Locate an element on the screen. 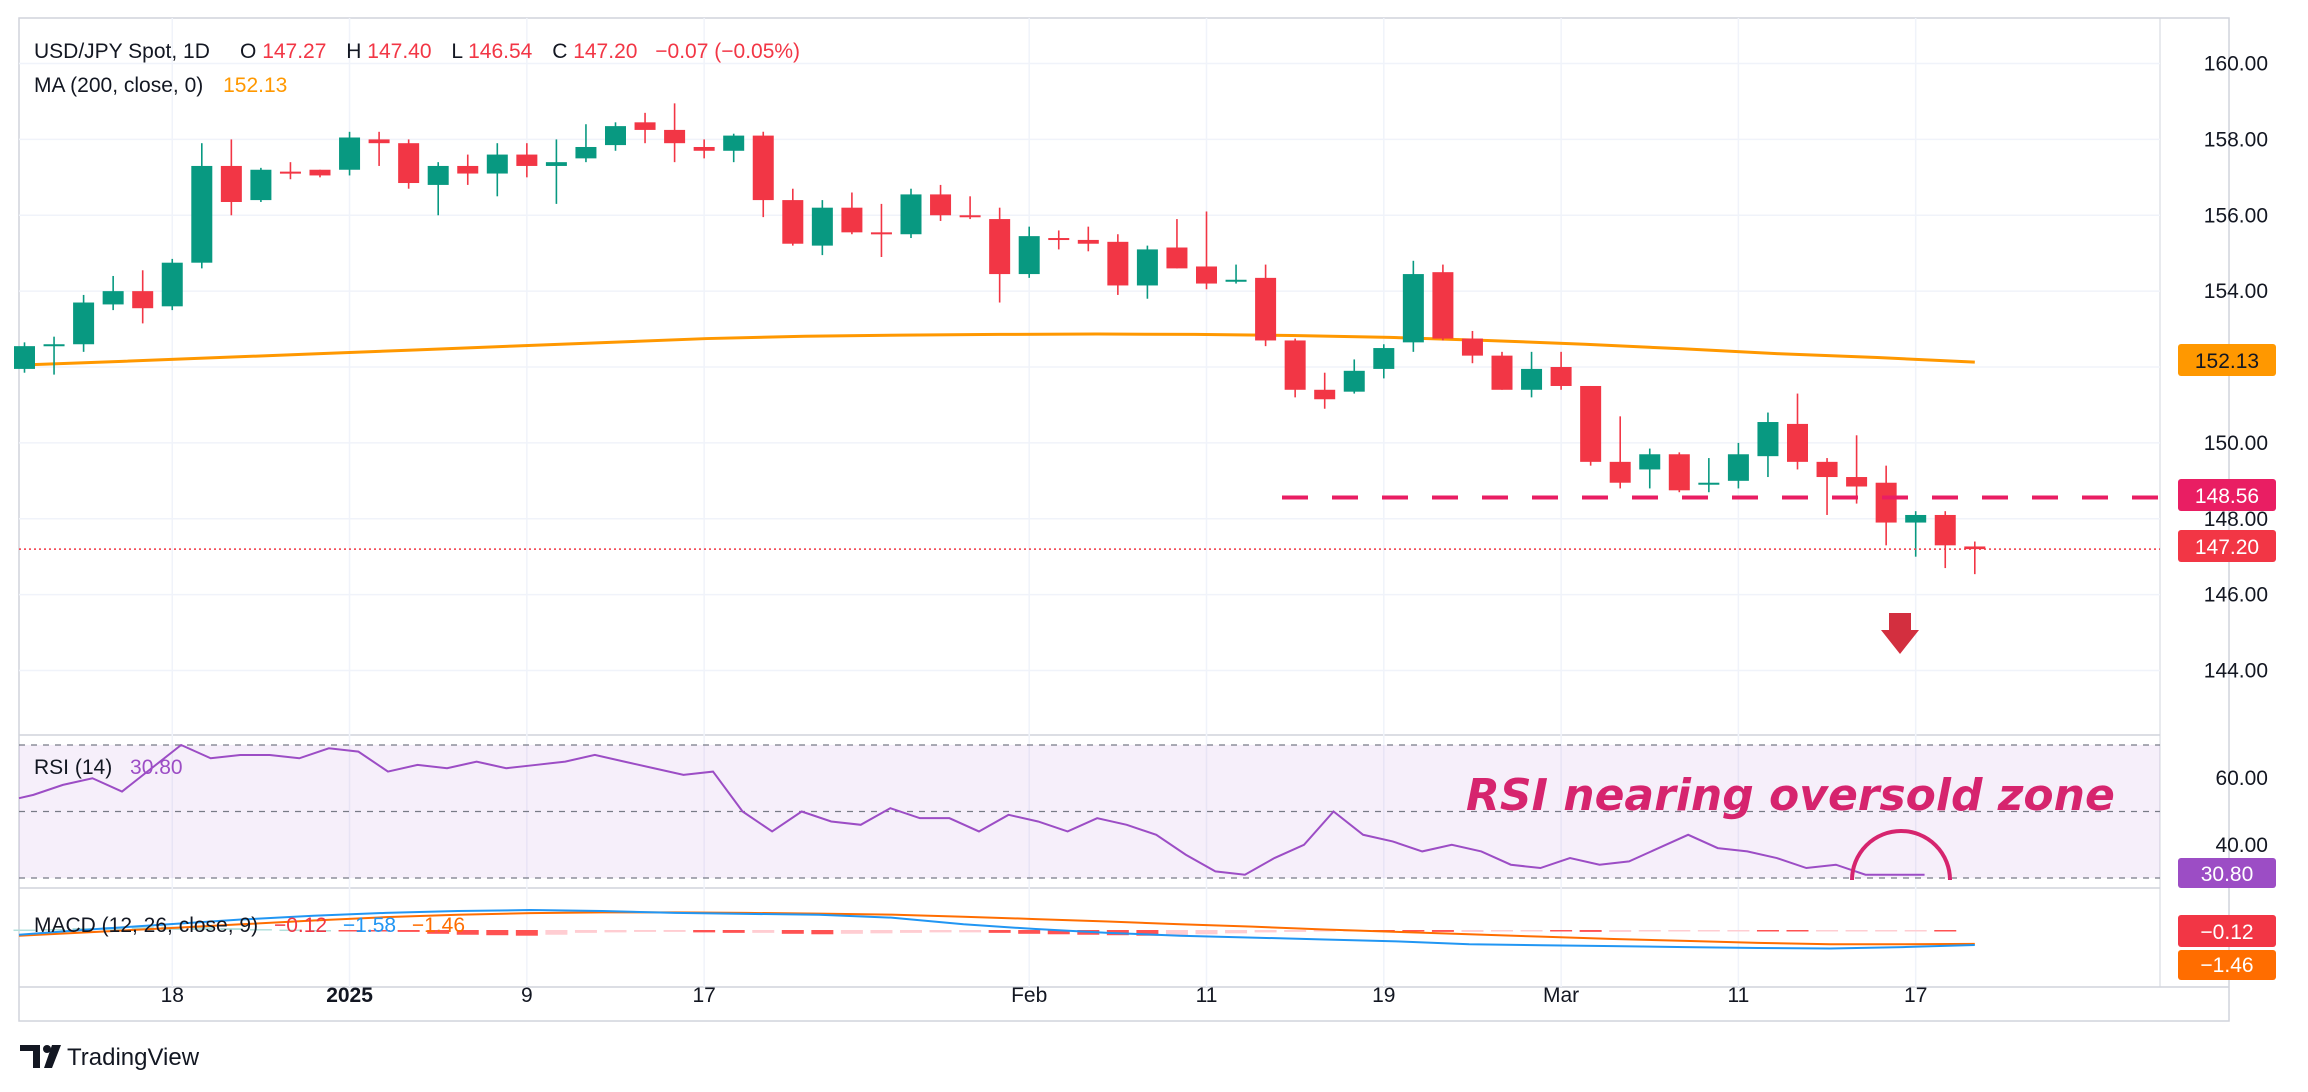 The height and width of the screenshot is (1092, 2308). rsi-tick-1: 40.00 is located at coordinates (2241, 845).